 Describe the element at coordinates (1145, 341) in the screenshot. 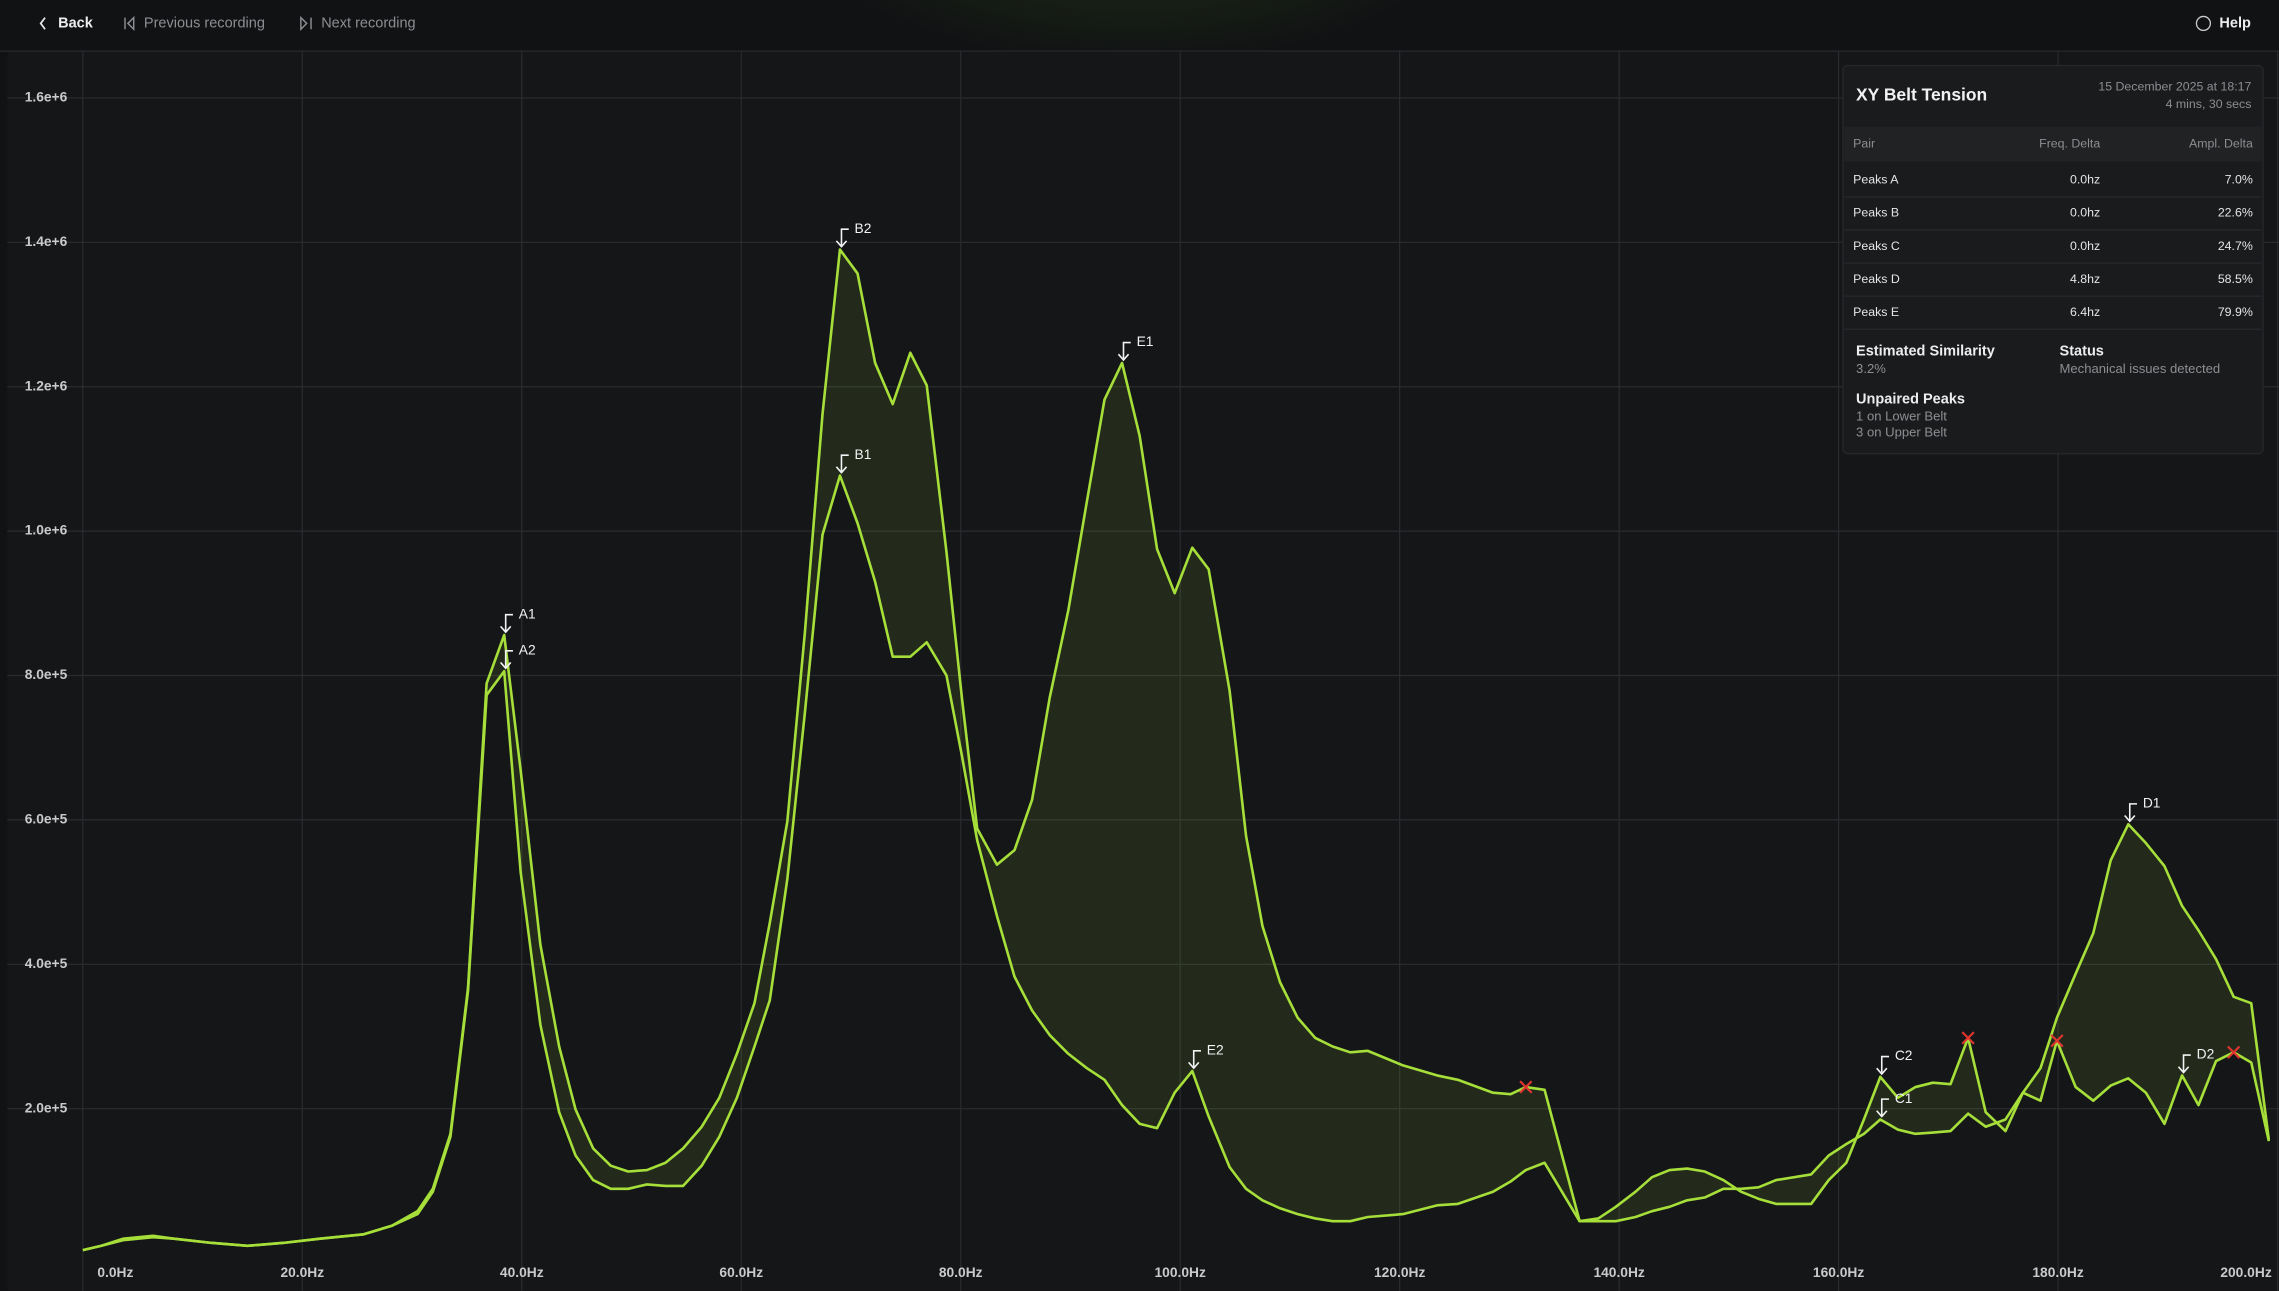

I see `peak-label: E1` at that location.